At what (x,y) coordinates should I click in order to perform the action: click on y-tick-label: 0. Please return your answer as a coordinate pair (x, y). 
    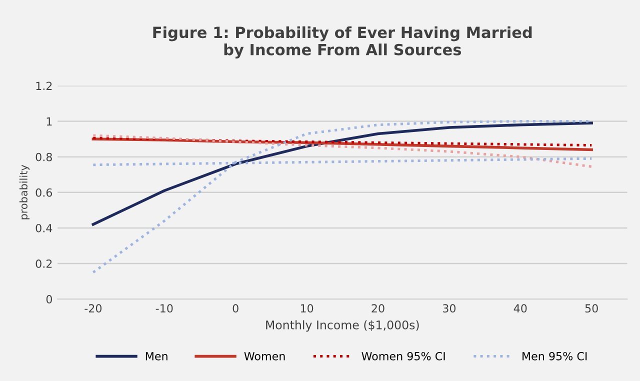
    Looking at the image, I should click on (49, 299).